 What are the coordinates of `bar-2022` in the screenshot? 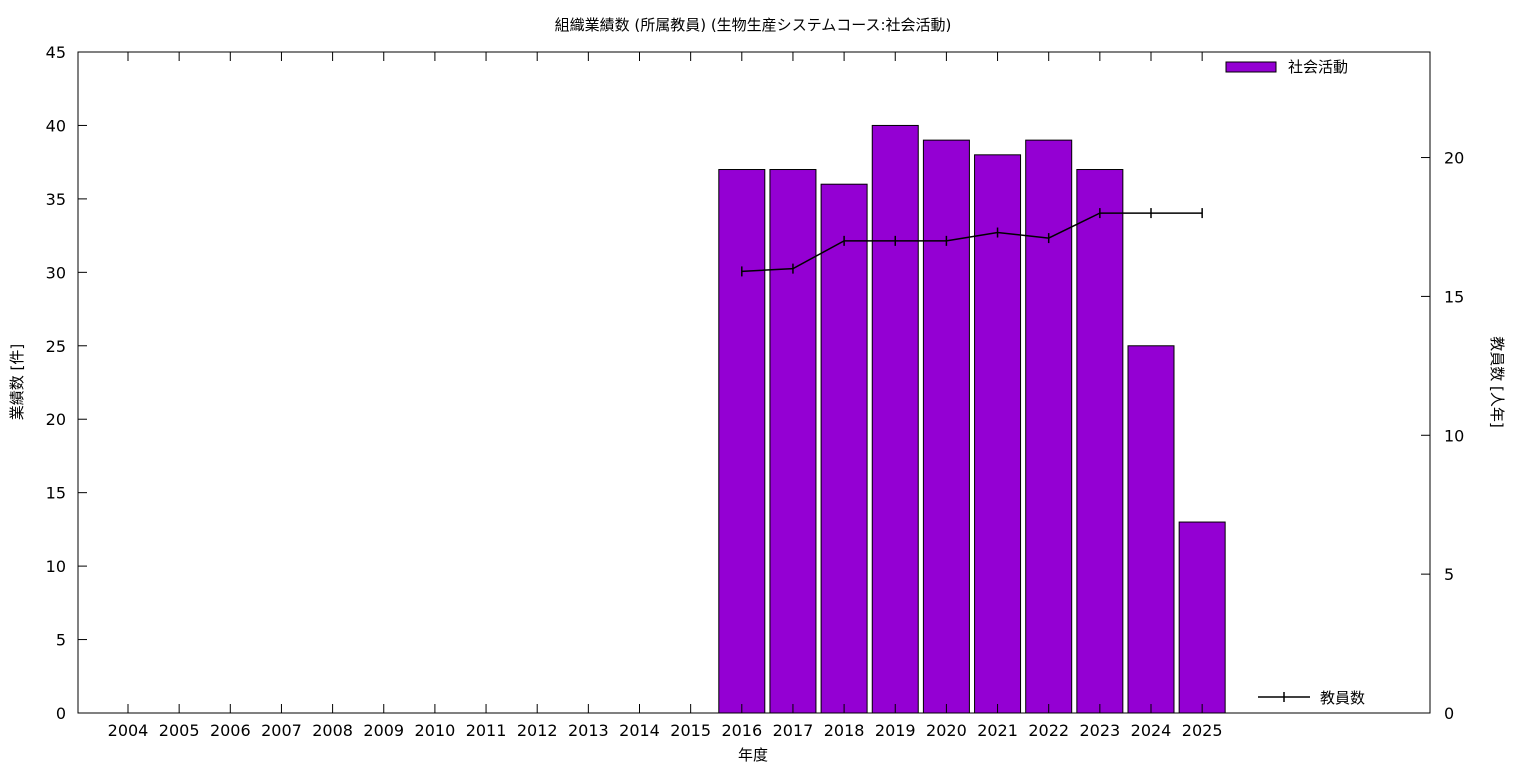 It's located at (1049, 426).